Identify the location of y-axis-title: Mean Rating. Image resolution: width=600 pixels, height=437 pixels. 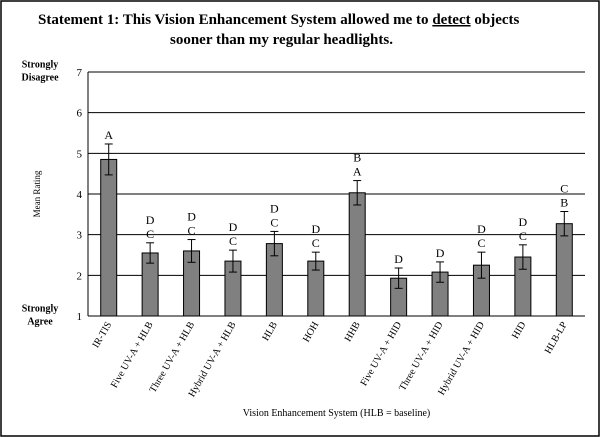
(37, 193).